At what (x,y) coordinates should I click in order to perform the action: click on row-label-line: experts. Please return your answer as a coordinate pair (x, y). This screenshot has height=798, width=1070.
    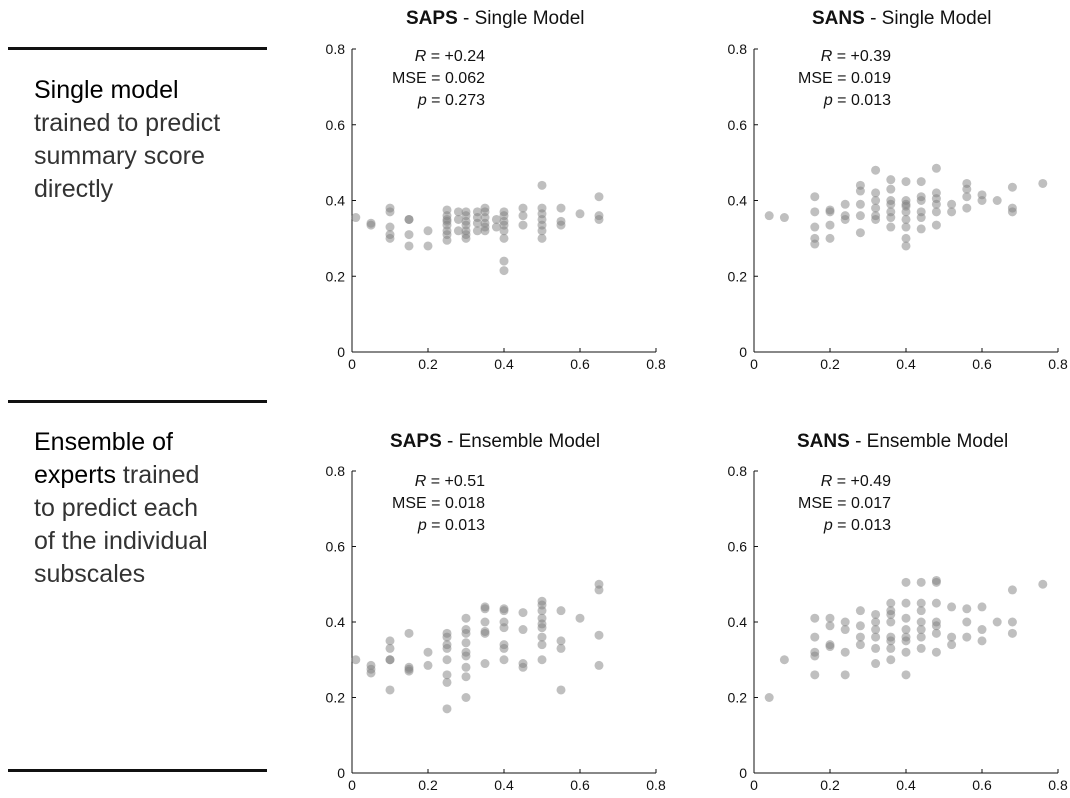
    Looking at the image, I should click on (75, 475).